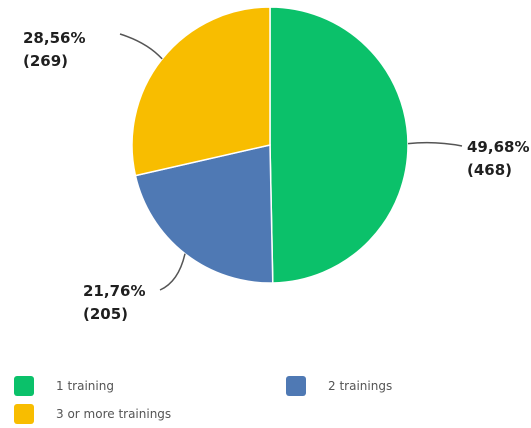 This screenshot has width=531, height=428. I want to click on legend-label-1-training: 1 training, so click(85, 386).